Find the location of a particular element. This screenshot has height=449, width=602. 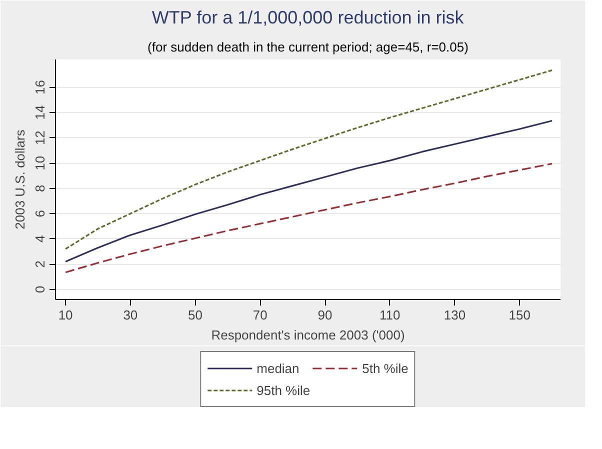

legend-label: 95th %ile is located at coordinates (283, 390).